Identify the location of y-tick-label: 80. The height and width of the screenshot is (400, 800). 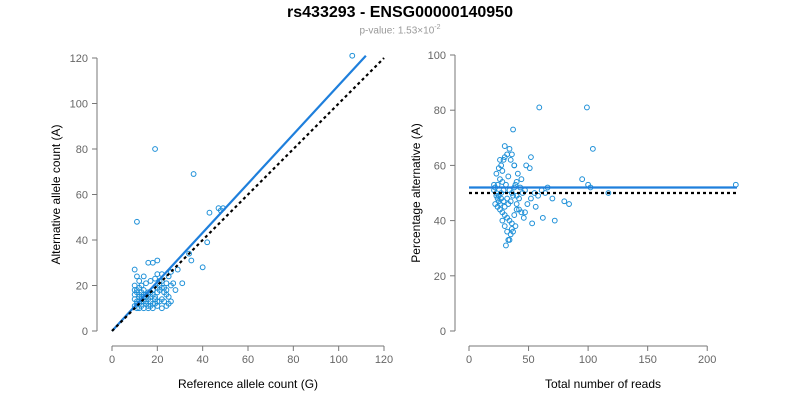
(440, 111).